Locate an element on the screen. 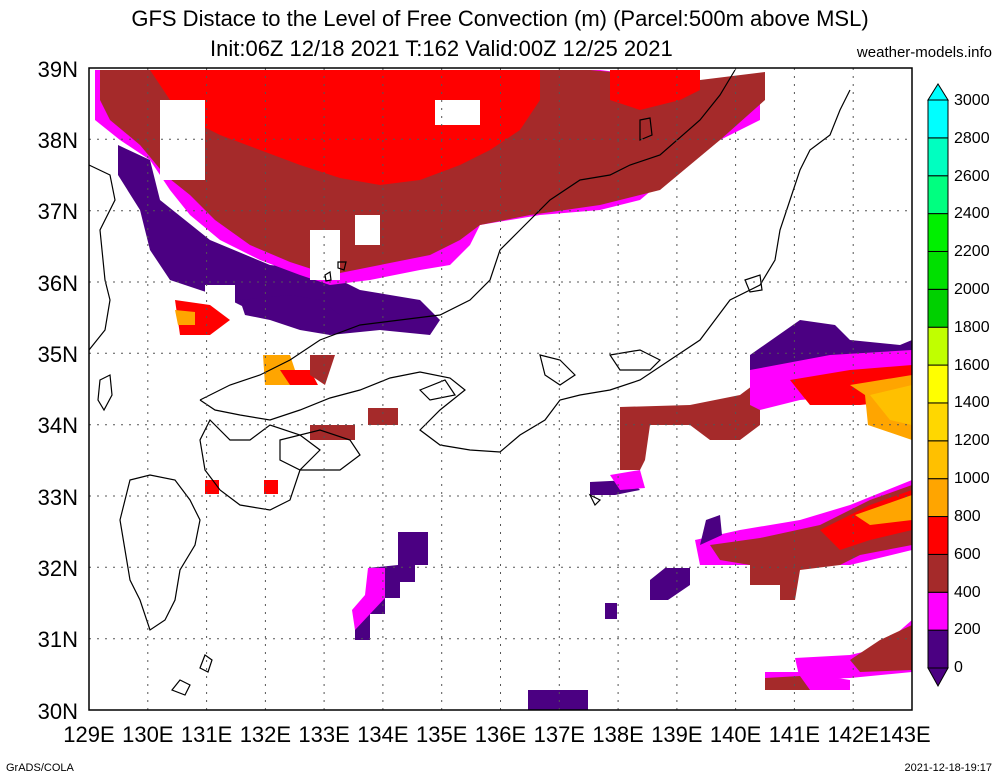  colorbar-tick: 3000 is located at coordinates (972, 100).